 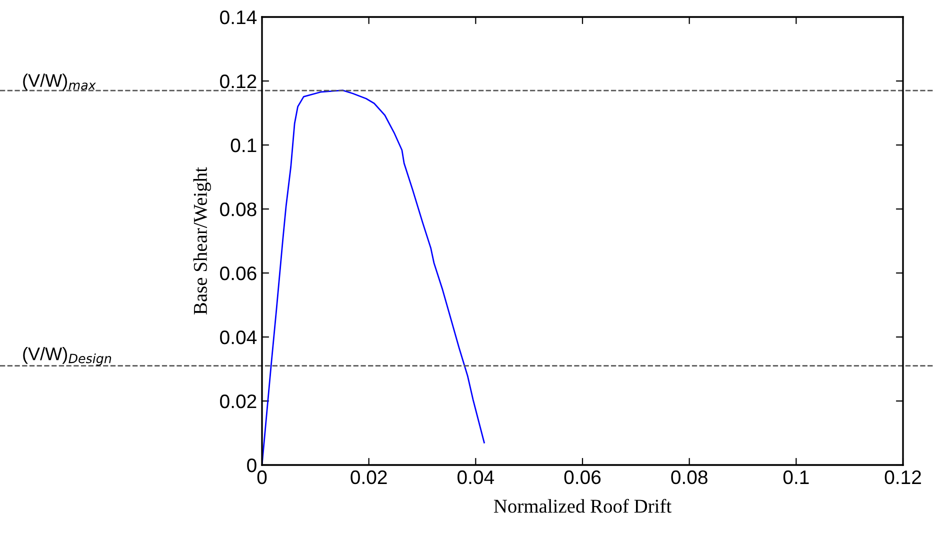 What do you see at coordinates (251, 465) in the screenshot?
I see `y-tick-label: 0` at bounding box center [251, 465].